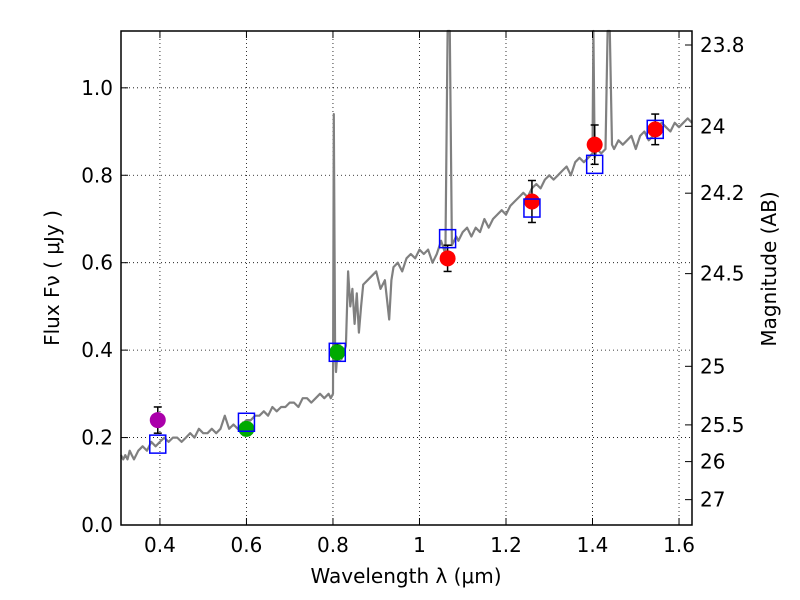  What do you see at coordinates (679, 545) in the screenshot?
I see `x-tick-label: 1.6` at bounding box center [679, 545].